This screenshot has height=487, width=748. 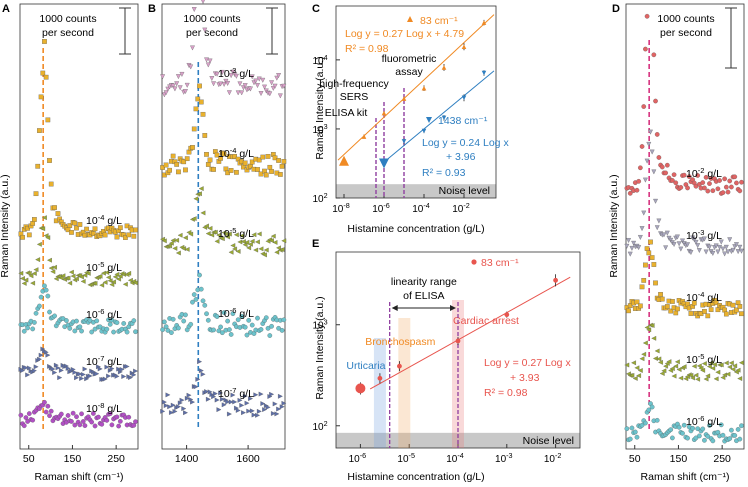 I want to click on data-point, so click(x=484, y=22).